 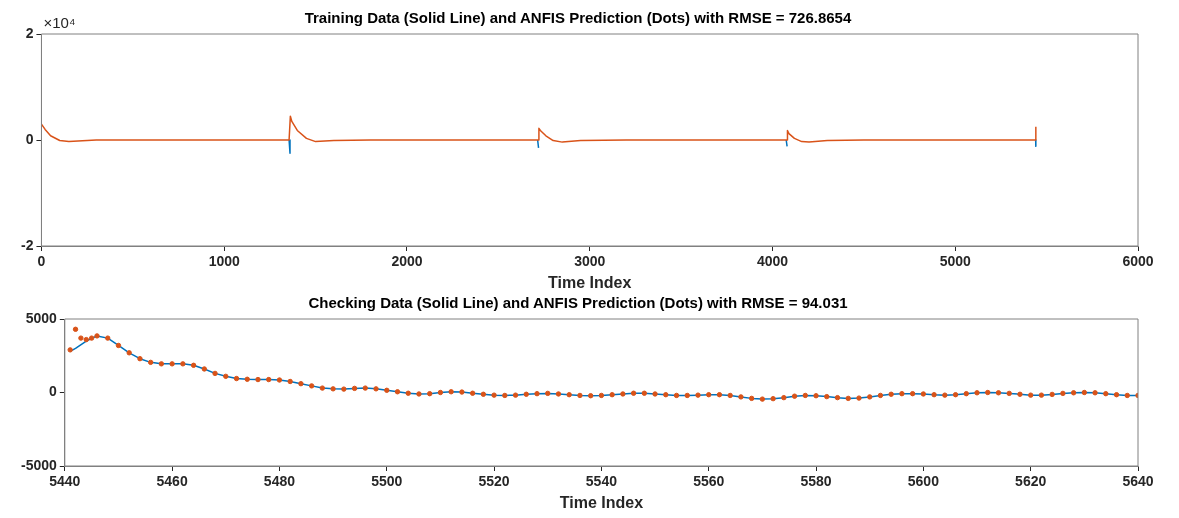 I want to click on chart-title: Training Data (Solid Line) and ANFIS Prediction (Dots) with RMSE = 726.8654, so click(x=578, y=18).